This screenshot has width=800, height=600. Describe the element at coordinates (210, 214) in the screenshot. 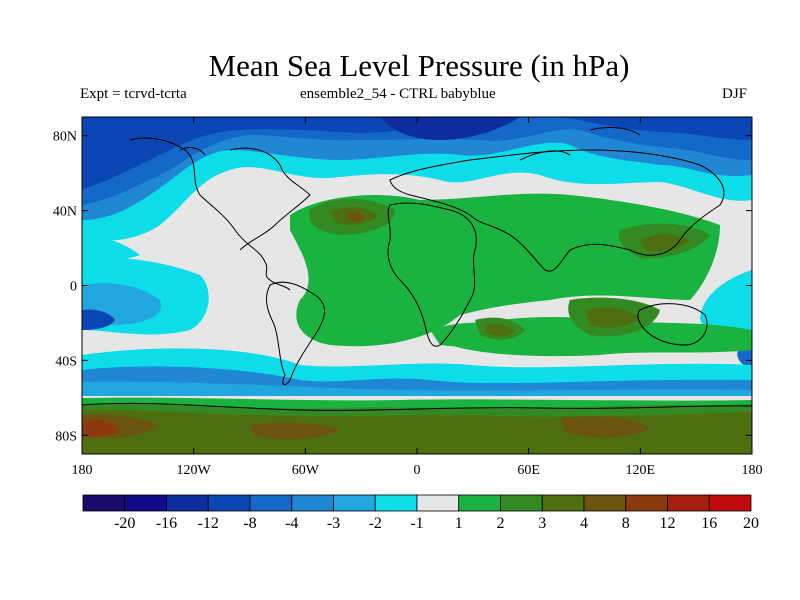

I see `north-america-coast` at that location.